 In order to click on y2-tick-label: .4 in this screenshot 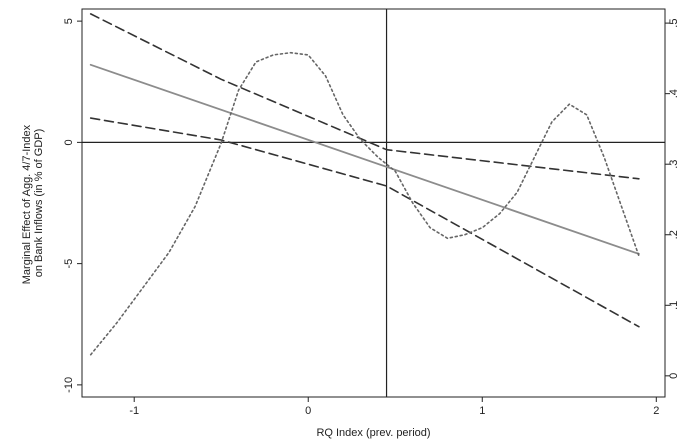, I will do `click(674, 93)`.